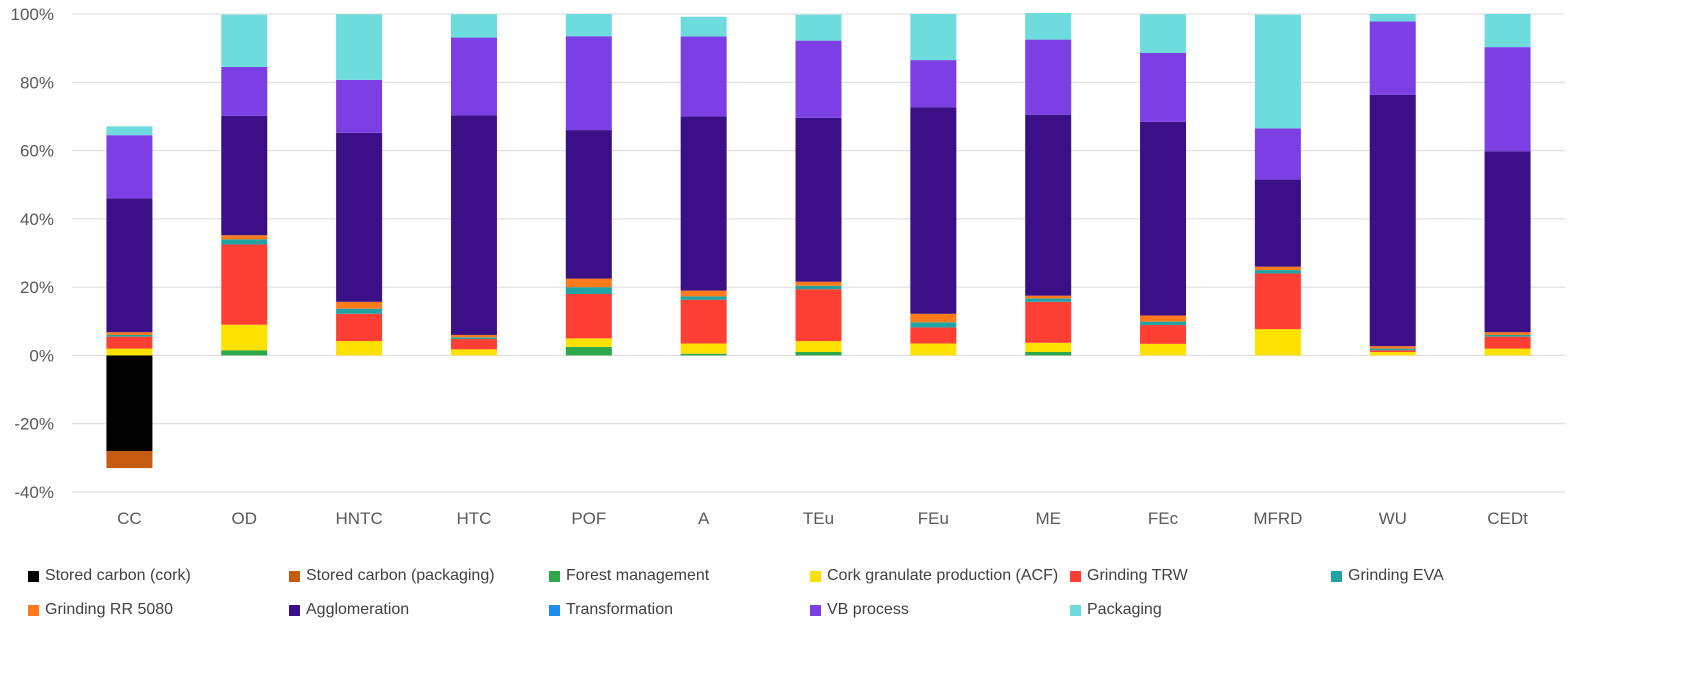 The image size is (1704, 673). I want to click on x-tick-label: HTC, so click(473, 518).